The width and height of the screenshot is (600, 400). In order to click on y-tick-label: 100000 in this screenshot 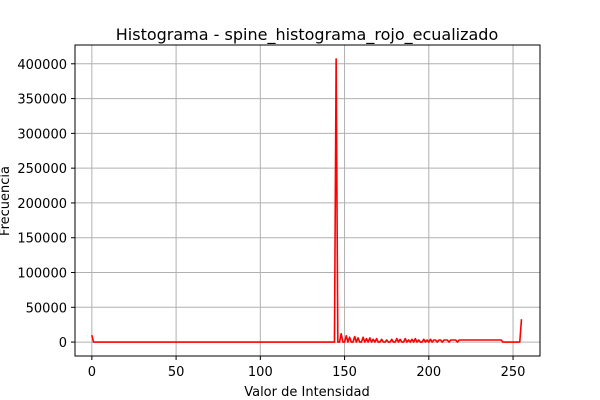, I will do `click(42, 274)`.